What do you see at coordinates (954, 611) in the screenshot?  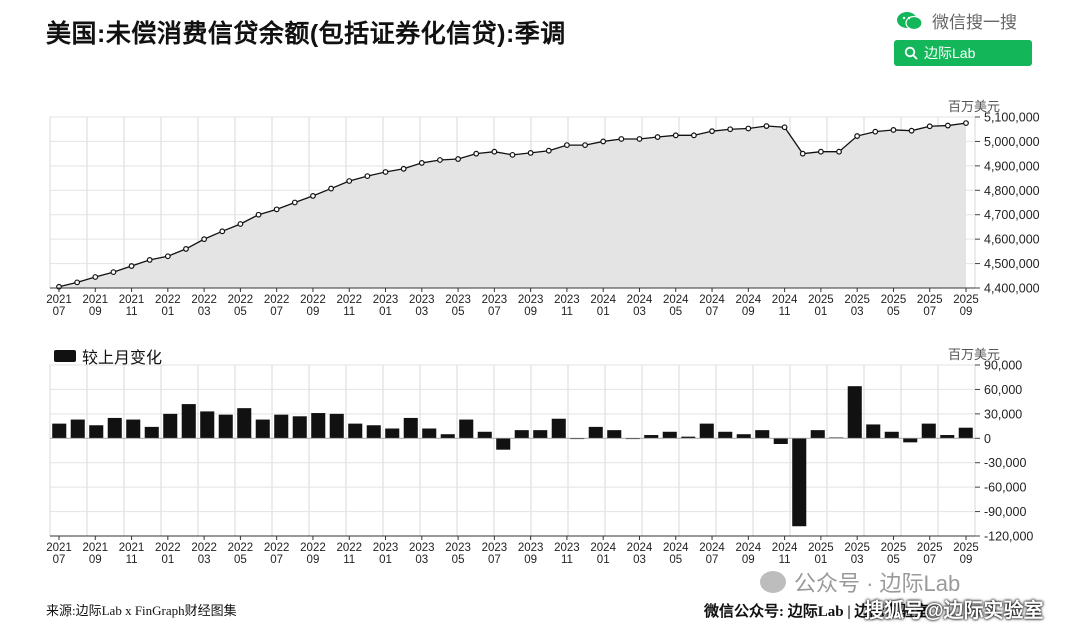 I see `watermark-sohu: 搜狐号@边际实验室` at bounding box center [954, 611].